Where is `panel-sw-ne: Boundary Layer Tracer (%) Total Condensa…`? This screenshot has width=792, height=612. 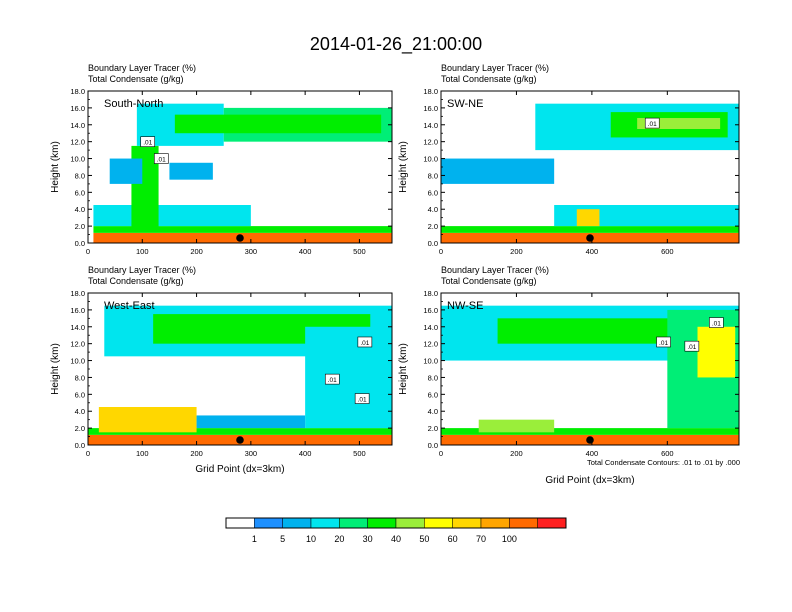
panel-sw-ne: Boundary Layer Tracer (%) Total Condensa… is located at coordinates (569, 159).